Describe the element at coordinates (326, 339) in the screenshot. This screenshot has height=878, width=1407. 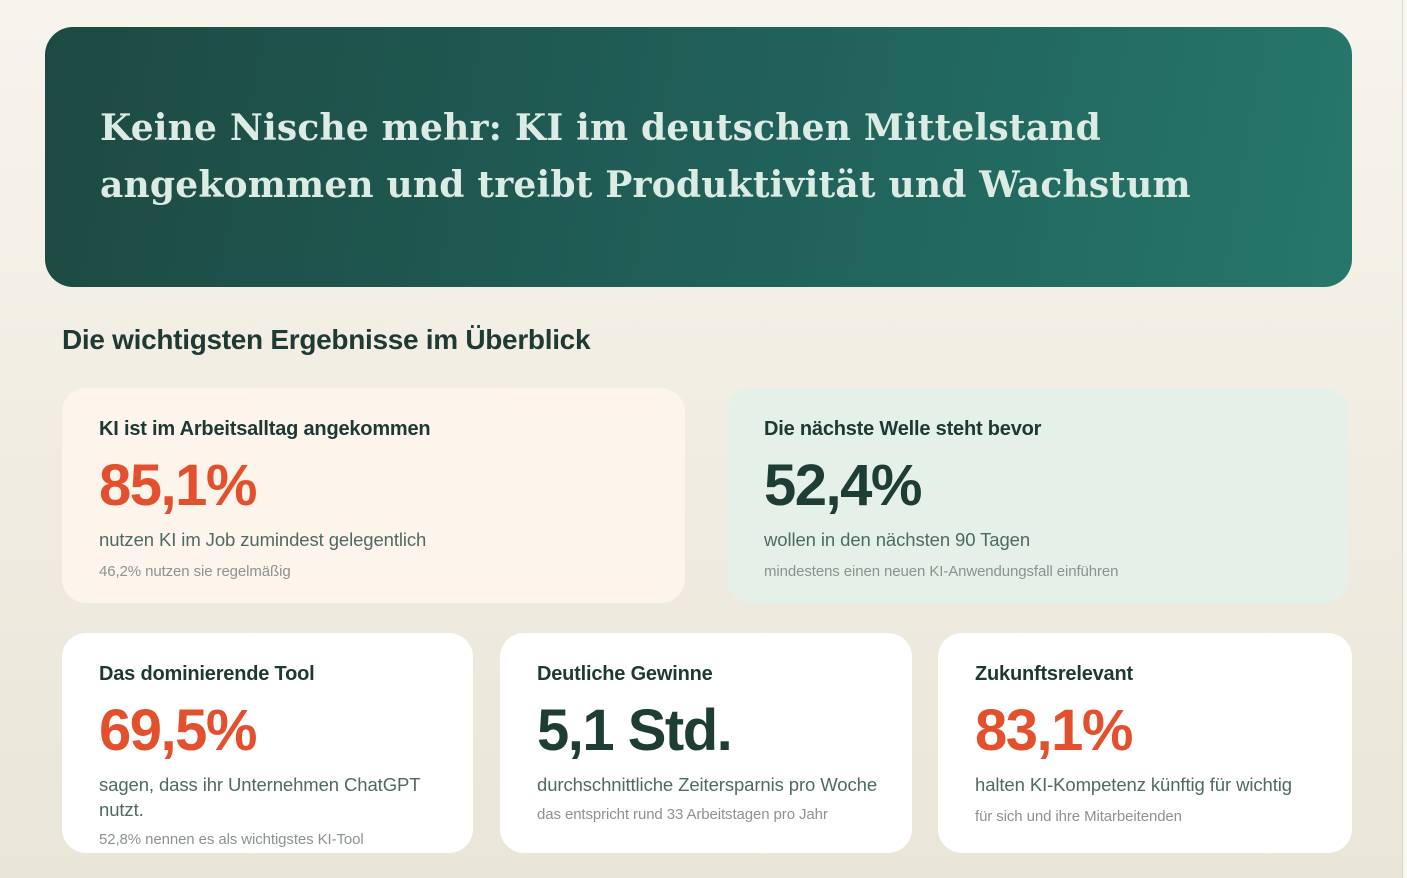
I see `section-heading: Die wichtigsten Ergebnisse im Überblick` at that location.